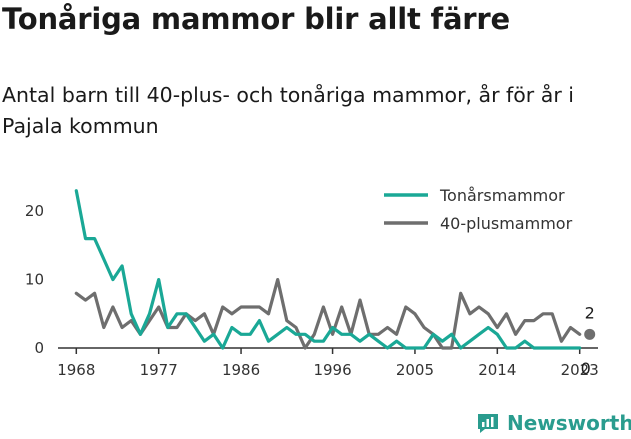 The image size is (631, 439). Describe the element at coordinates (332, 370) in the screenshot. I see `x-tick-label: 1996` at that location.